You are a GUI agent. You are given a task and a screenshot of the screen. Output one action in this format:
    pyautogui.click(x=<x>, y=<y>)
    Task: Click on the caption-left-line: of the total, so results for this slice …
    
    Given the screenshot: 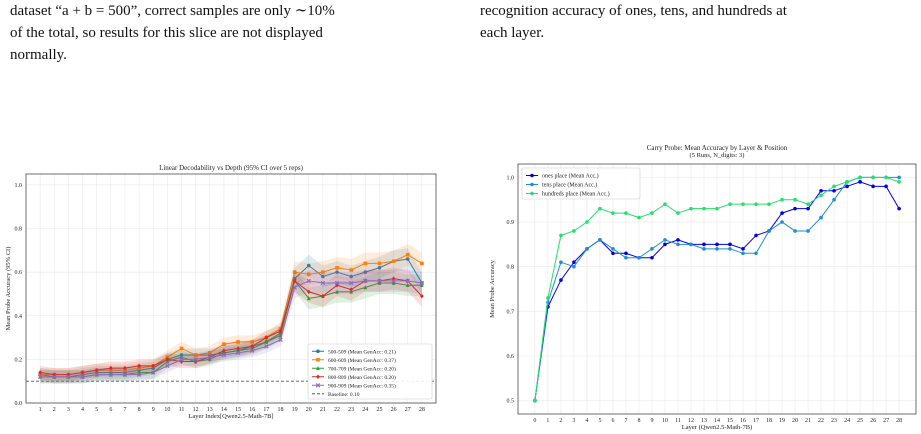 What is the action you would take?
    pyautogui.click(x=166, y=33)
    